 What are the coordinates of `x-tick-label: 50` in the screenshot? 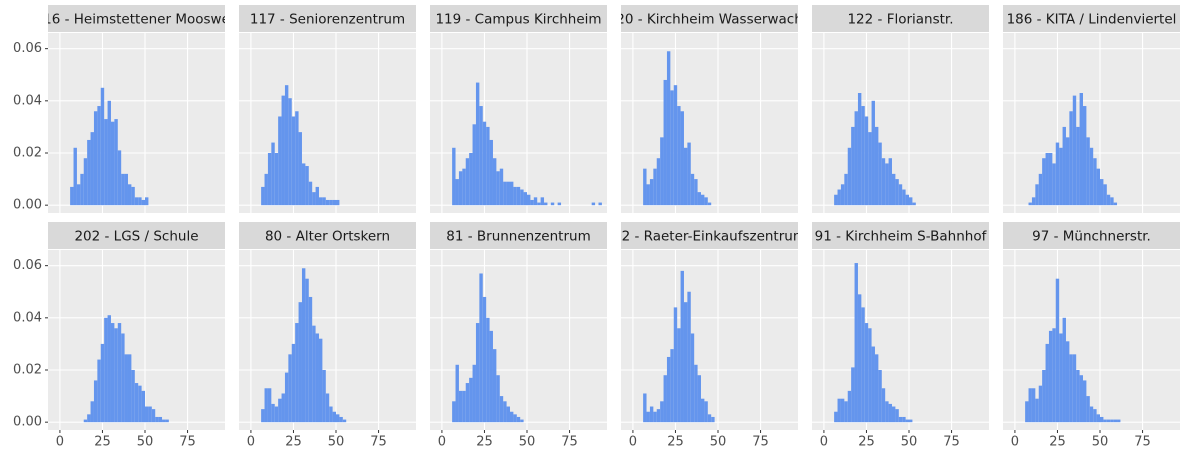 It's located at (336, 442).